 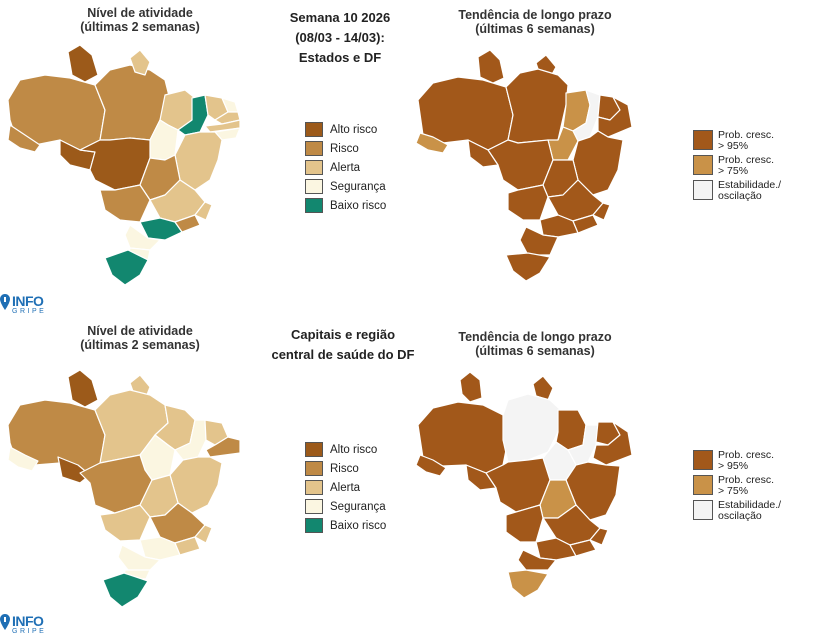 I want to click on legend-label: Prob. cresc. > 75%, so click(x=758, y=166).